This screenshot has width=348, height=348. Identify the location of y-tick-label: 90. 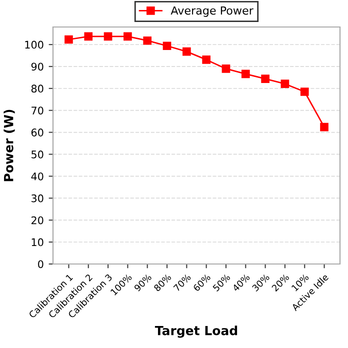
(37, 66).